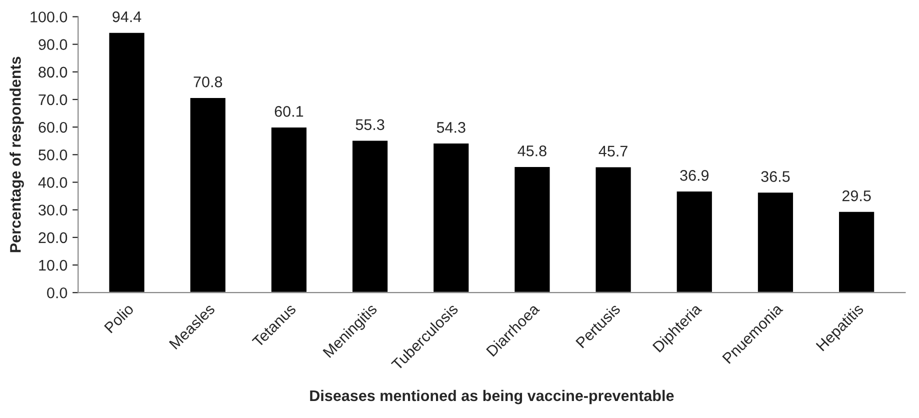  What do you see at coordinates (57, 292) in the screenshot?
I see `y-tick-label: 0.0` at bounding box center [57, 292].